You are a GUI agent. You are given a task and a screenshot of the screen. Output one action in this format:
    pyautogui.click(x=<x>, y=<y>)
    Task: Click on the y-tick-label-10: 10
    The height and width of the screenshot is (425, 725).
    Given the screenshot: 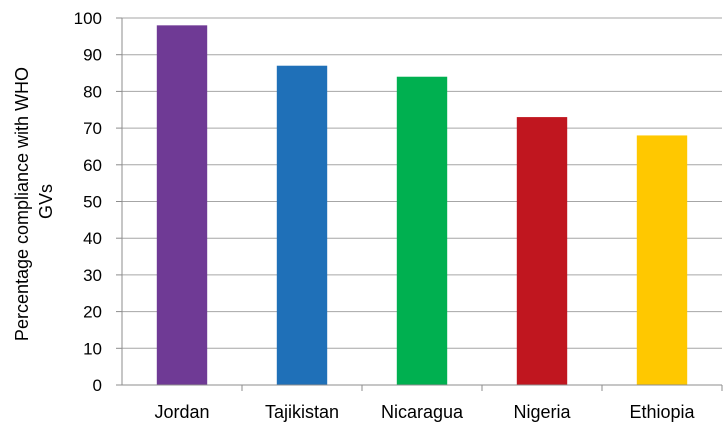 What is the action you would take?
    pyautogui.click(x=92, y=348)
    